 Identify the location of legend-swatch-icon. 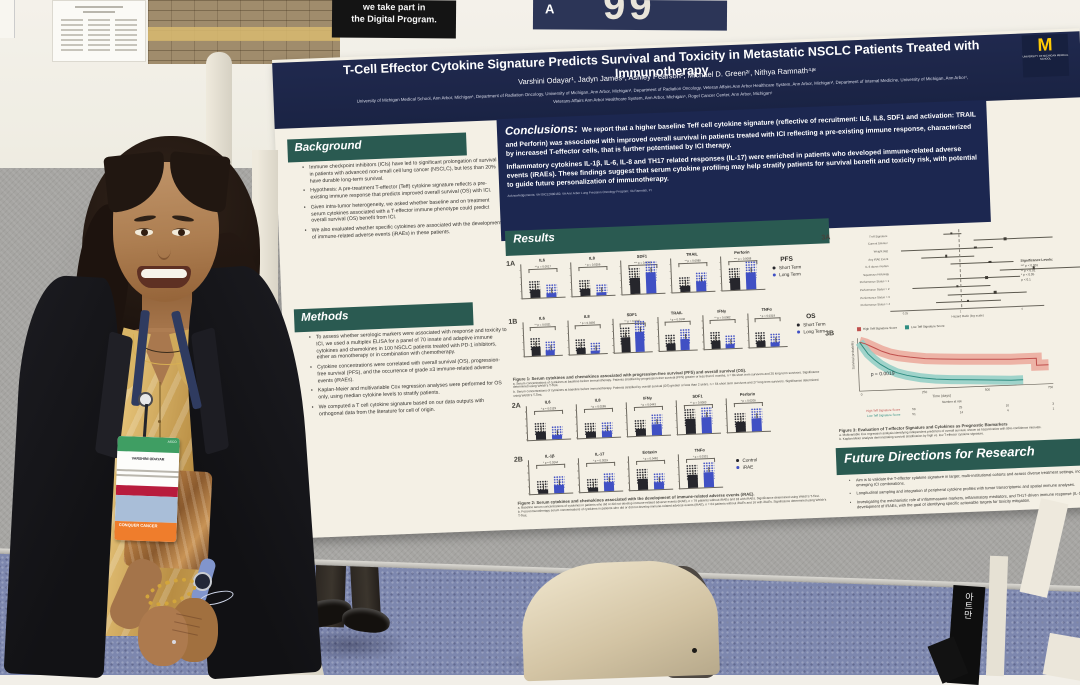
(907, 327).